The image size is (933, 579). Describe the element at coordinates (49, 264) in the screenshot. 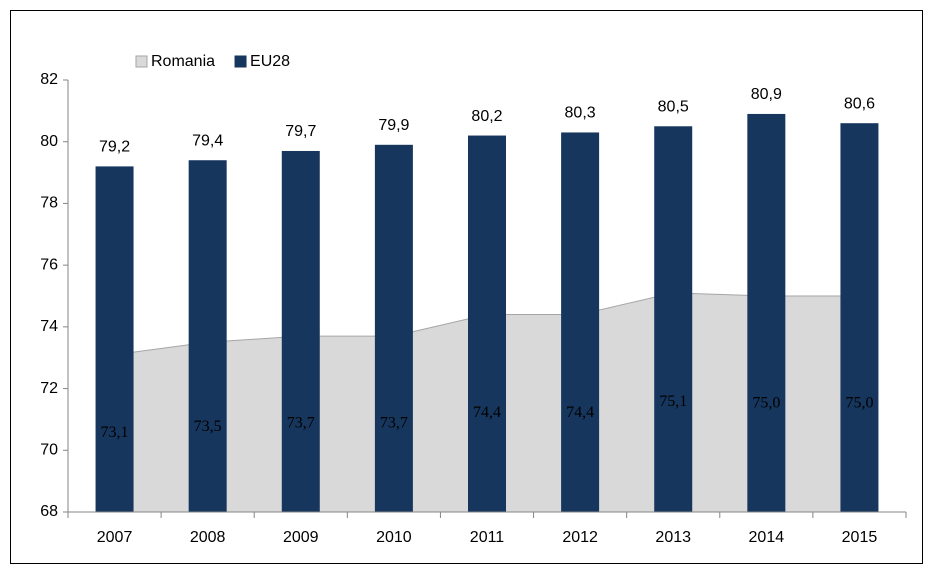

I see `y-tick-label: 76` at that location.